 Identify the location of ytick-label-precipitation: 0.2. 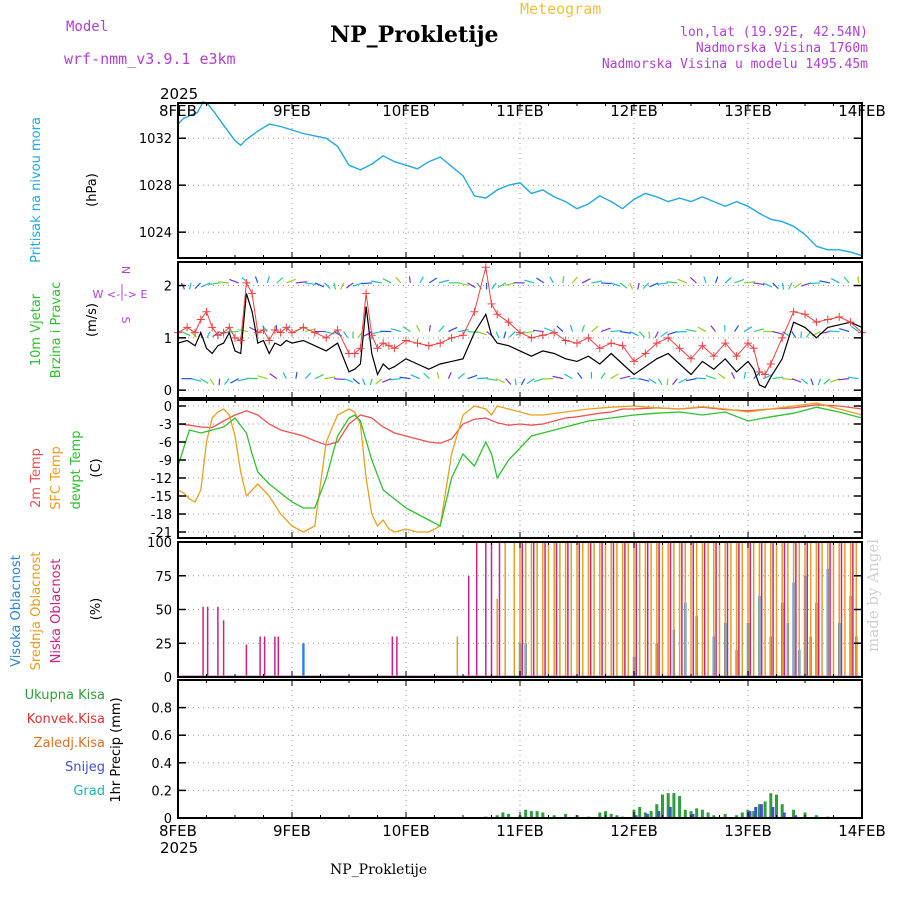
(161, 791).